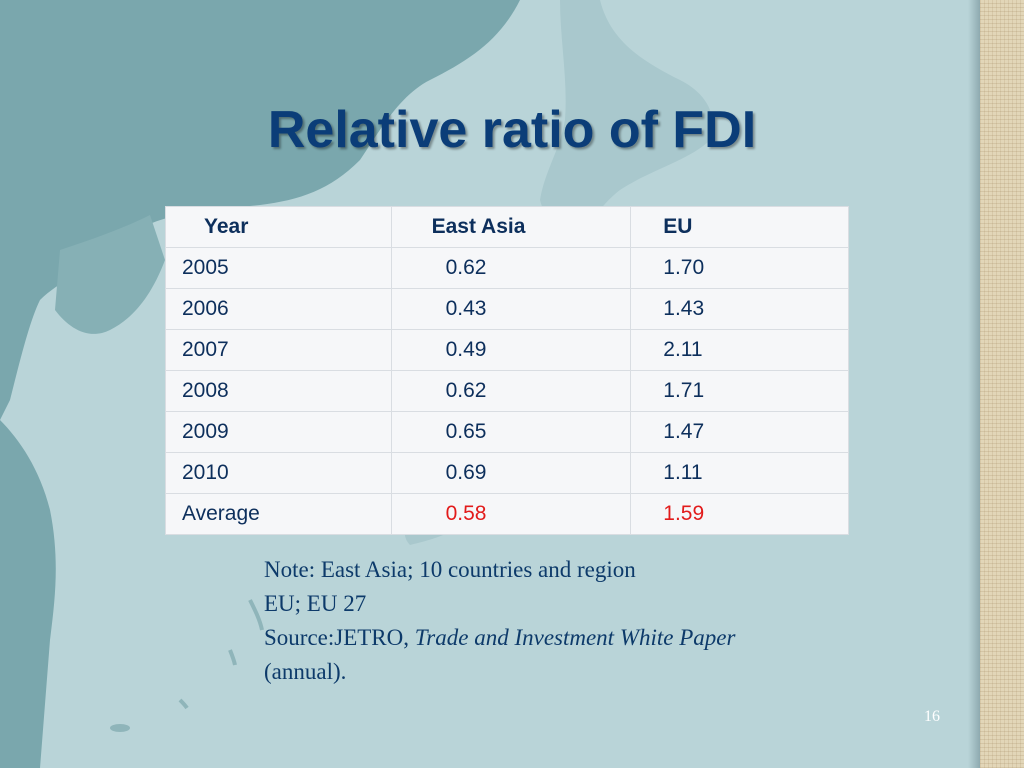  I want to click on island-dot, so click(120, 728).